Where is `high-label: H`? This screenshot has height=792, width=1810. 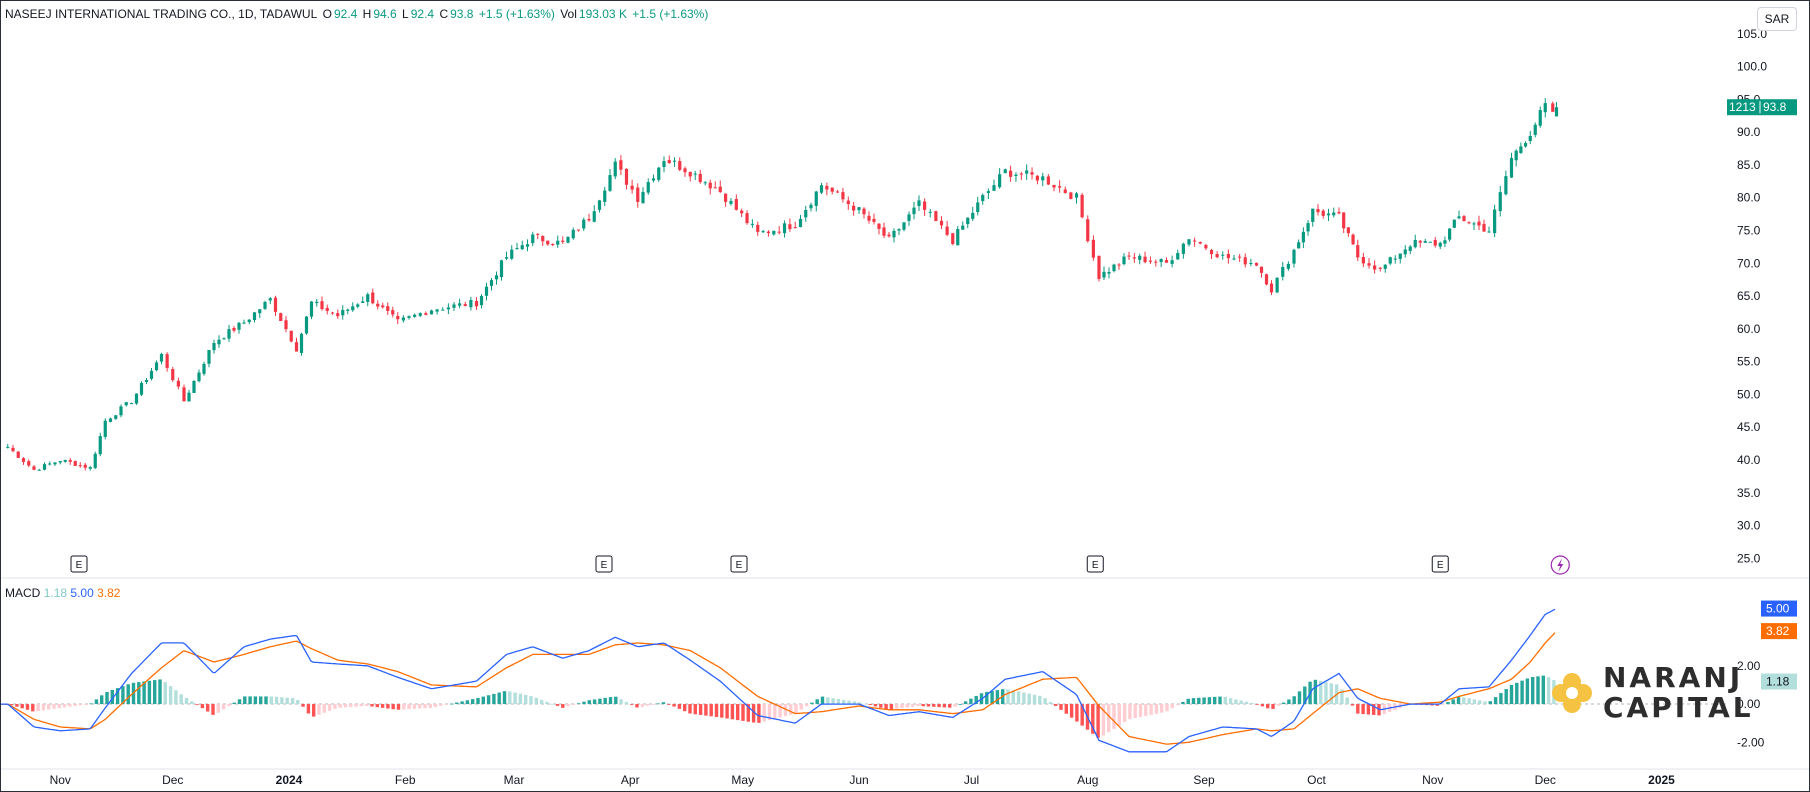
high-label: H is located at coordinates (367, 14).